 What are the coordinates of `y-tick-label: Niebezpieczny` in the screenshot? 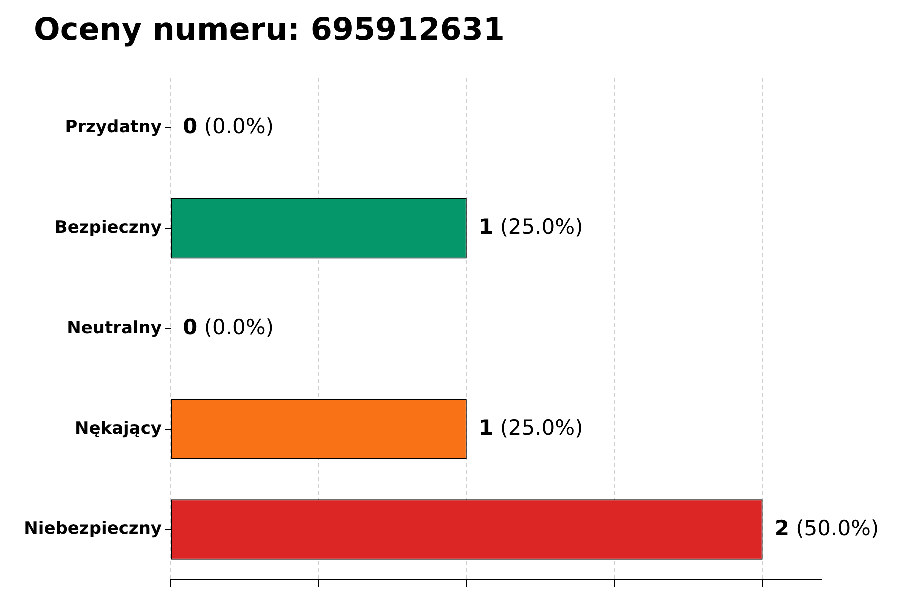 It's located at (93, 529).